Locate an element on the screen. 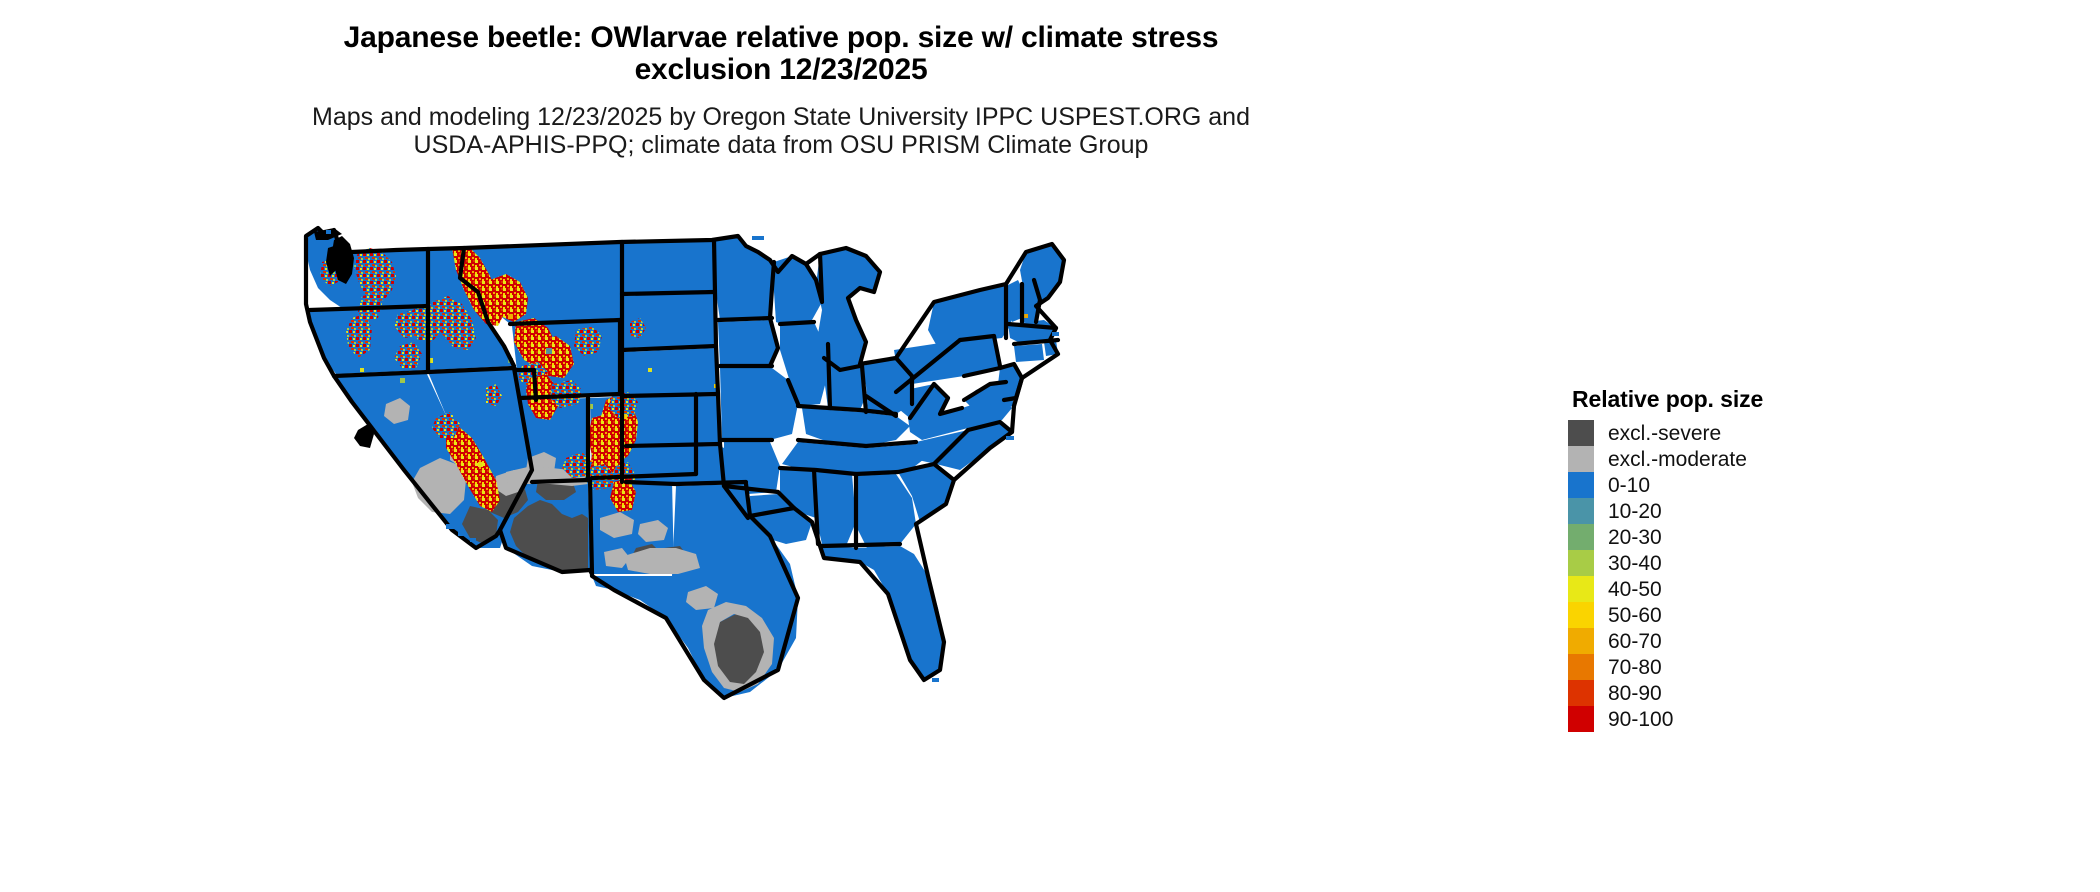  border-wa-or is located at coordinates (369, 308).